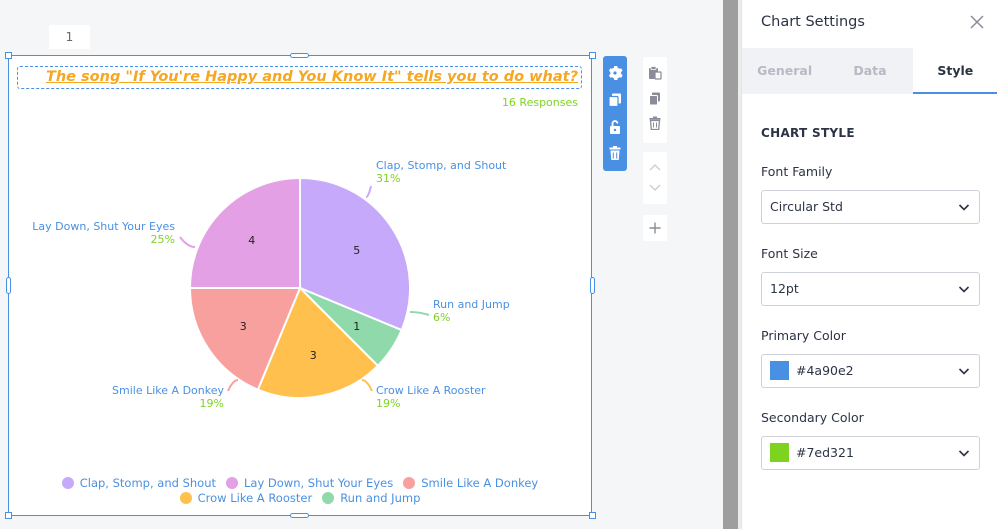 The height and width of the screenshot is (529, 997). I want to click on legend-label: Smile Like A Donkey, so click(480, 483).